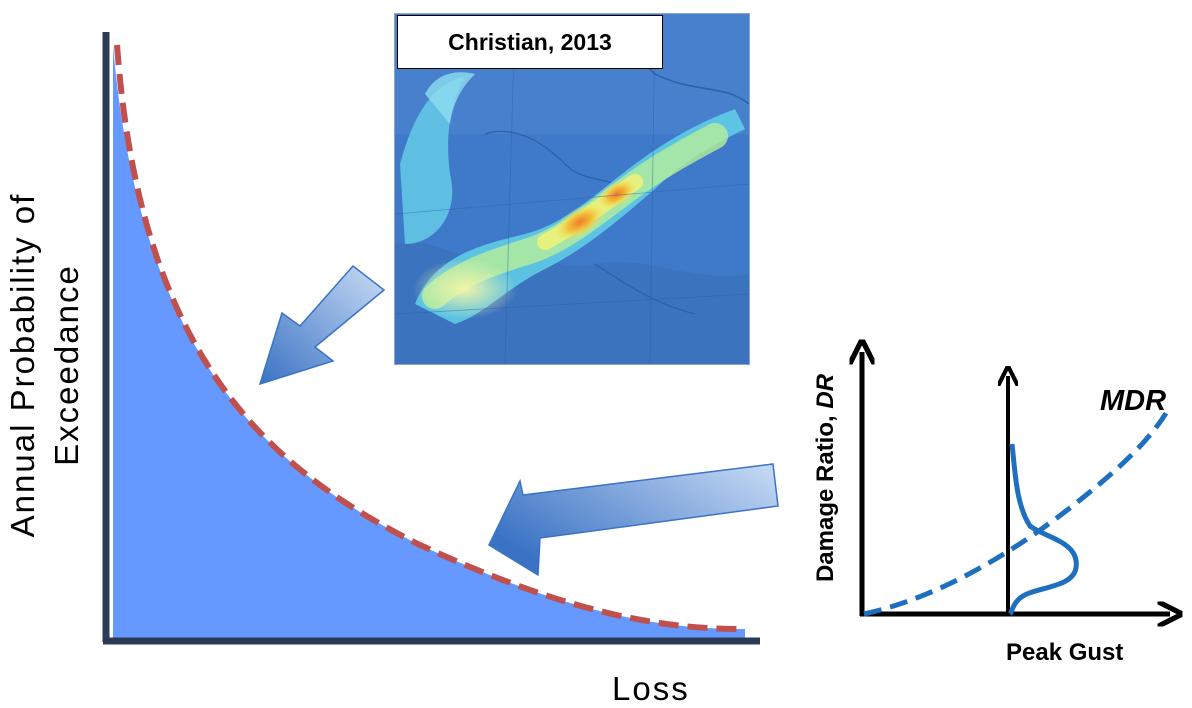 Image resolution: width=1192 pixels, height=708 pixels. I want to click on ep-y-axis-label-line1: Annual Probability of, so click(22, 365).